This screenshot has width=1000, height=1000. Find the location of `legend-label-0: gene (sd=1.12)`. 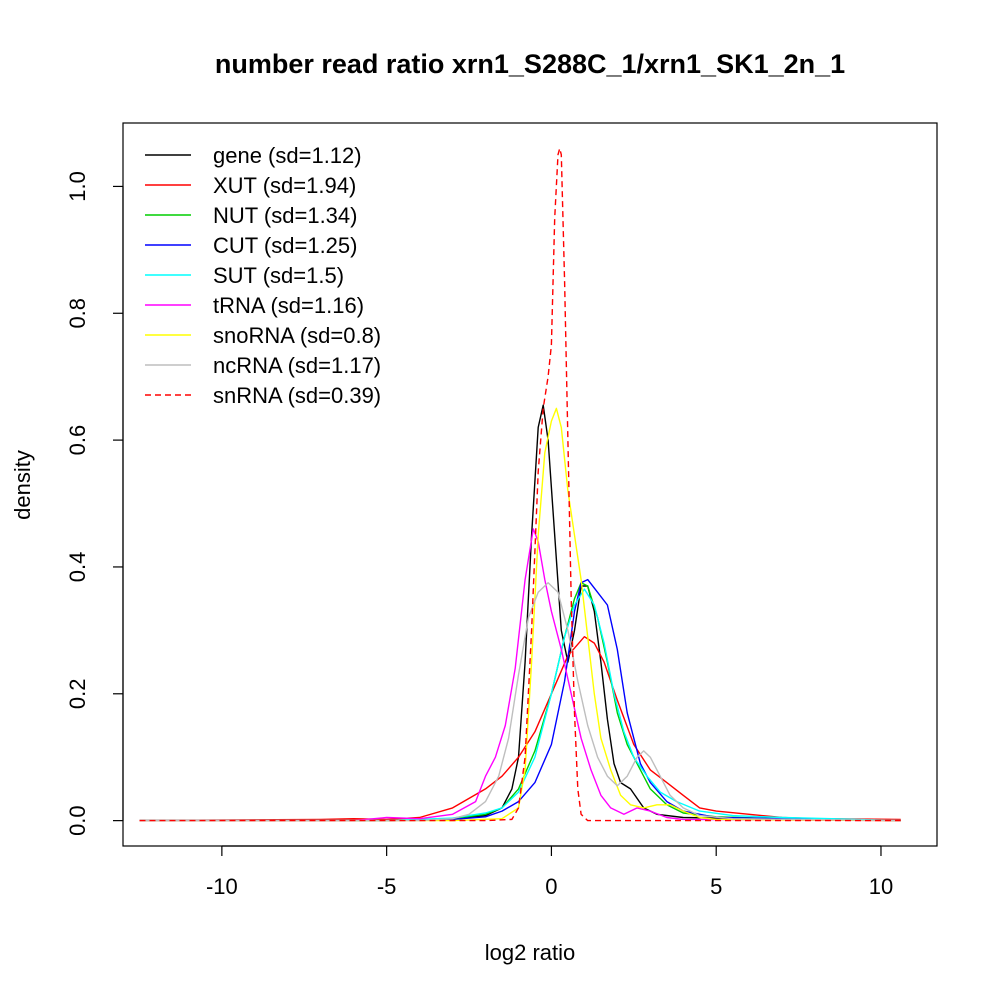

legend-label-0: gene (sd=1.12) is located at coordinates (287, 155).